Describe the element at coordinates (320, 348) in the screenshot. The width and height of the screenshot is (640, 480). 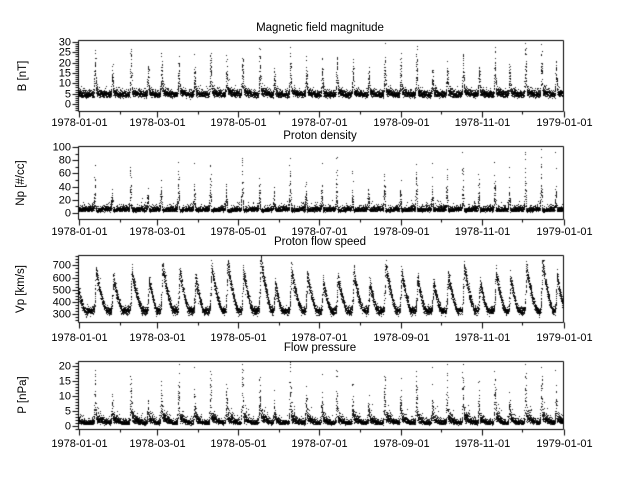
I see `panel4-title: Flow pressure` at that location.